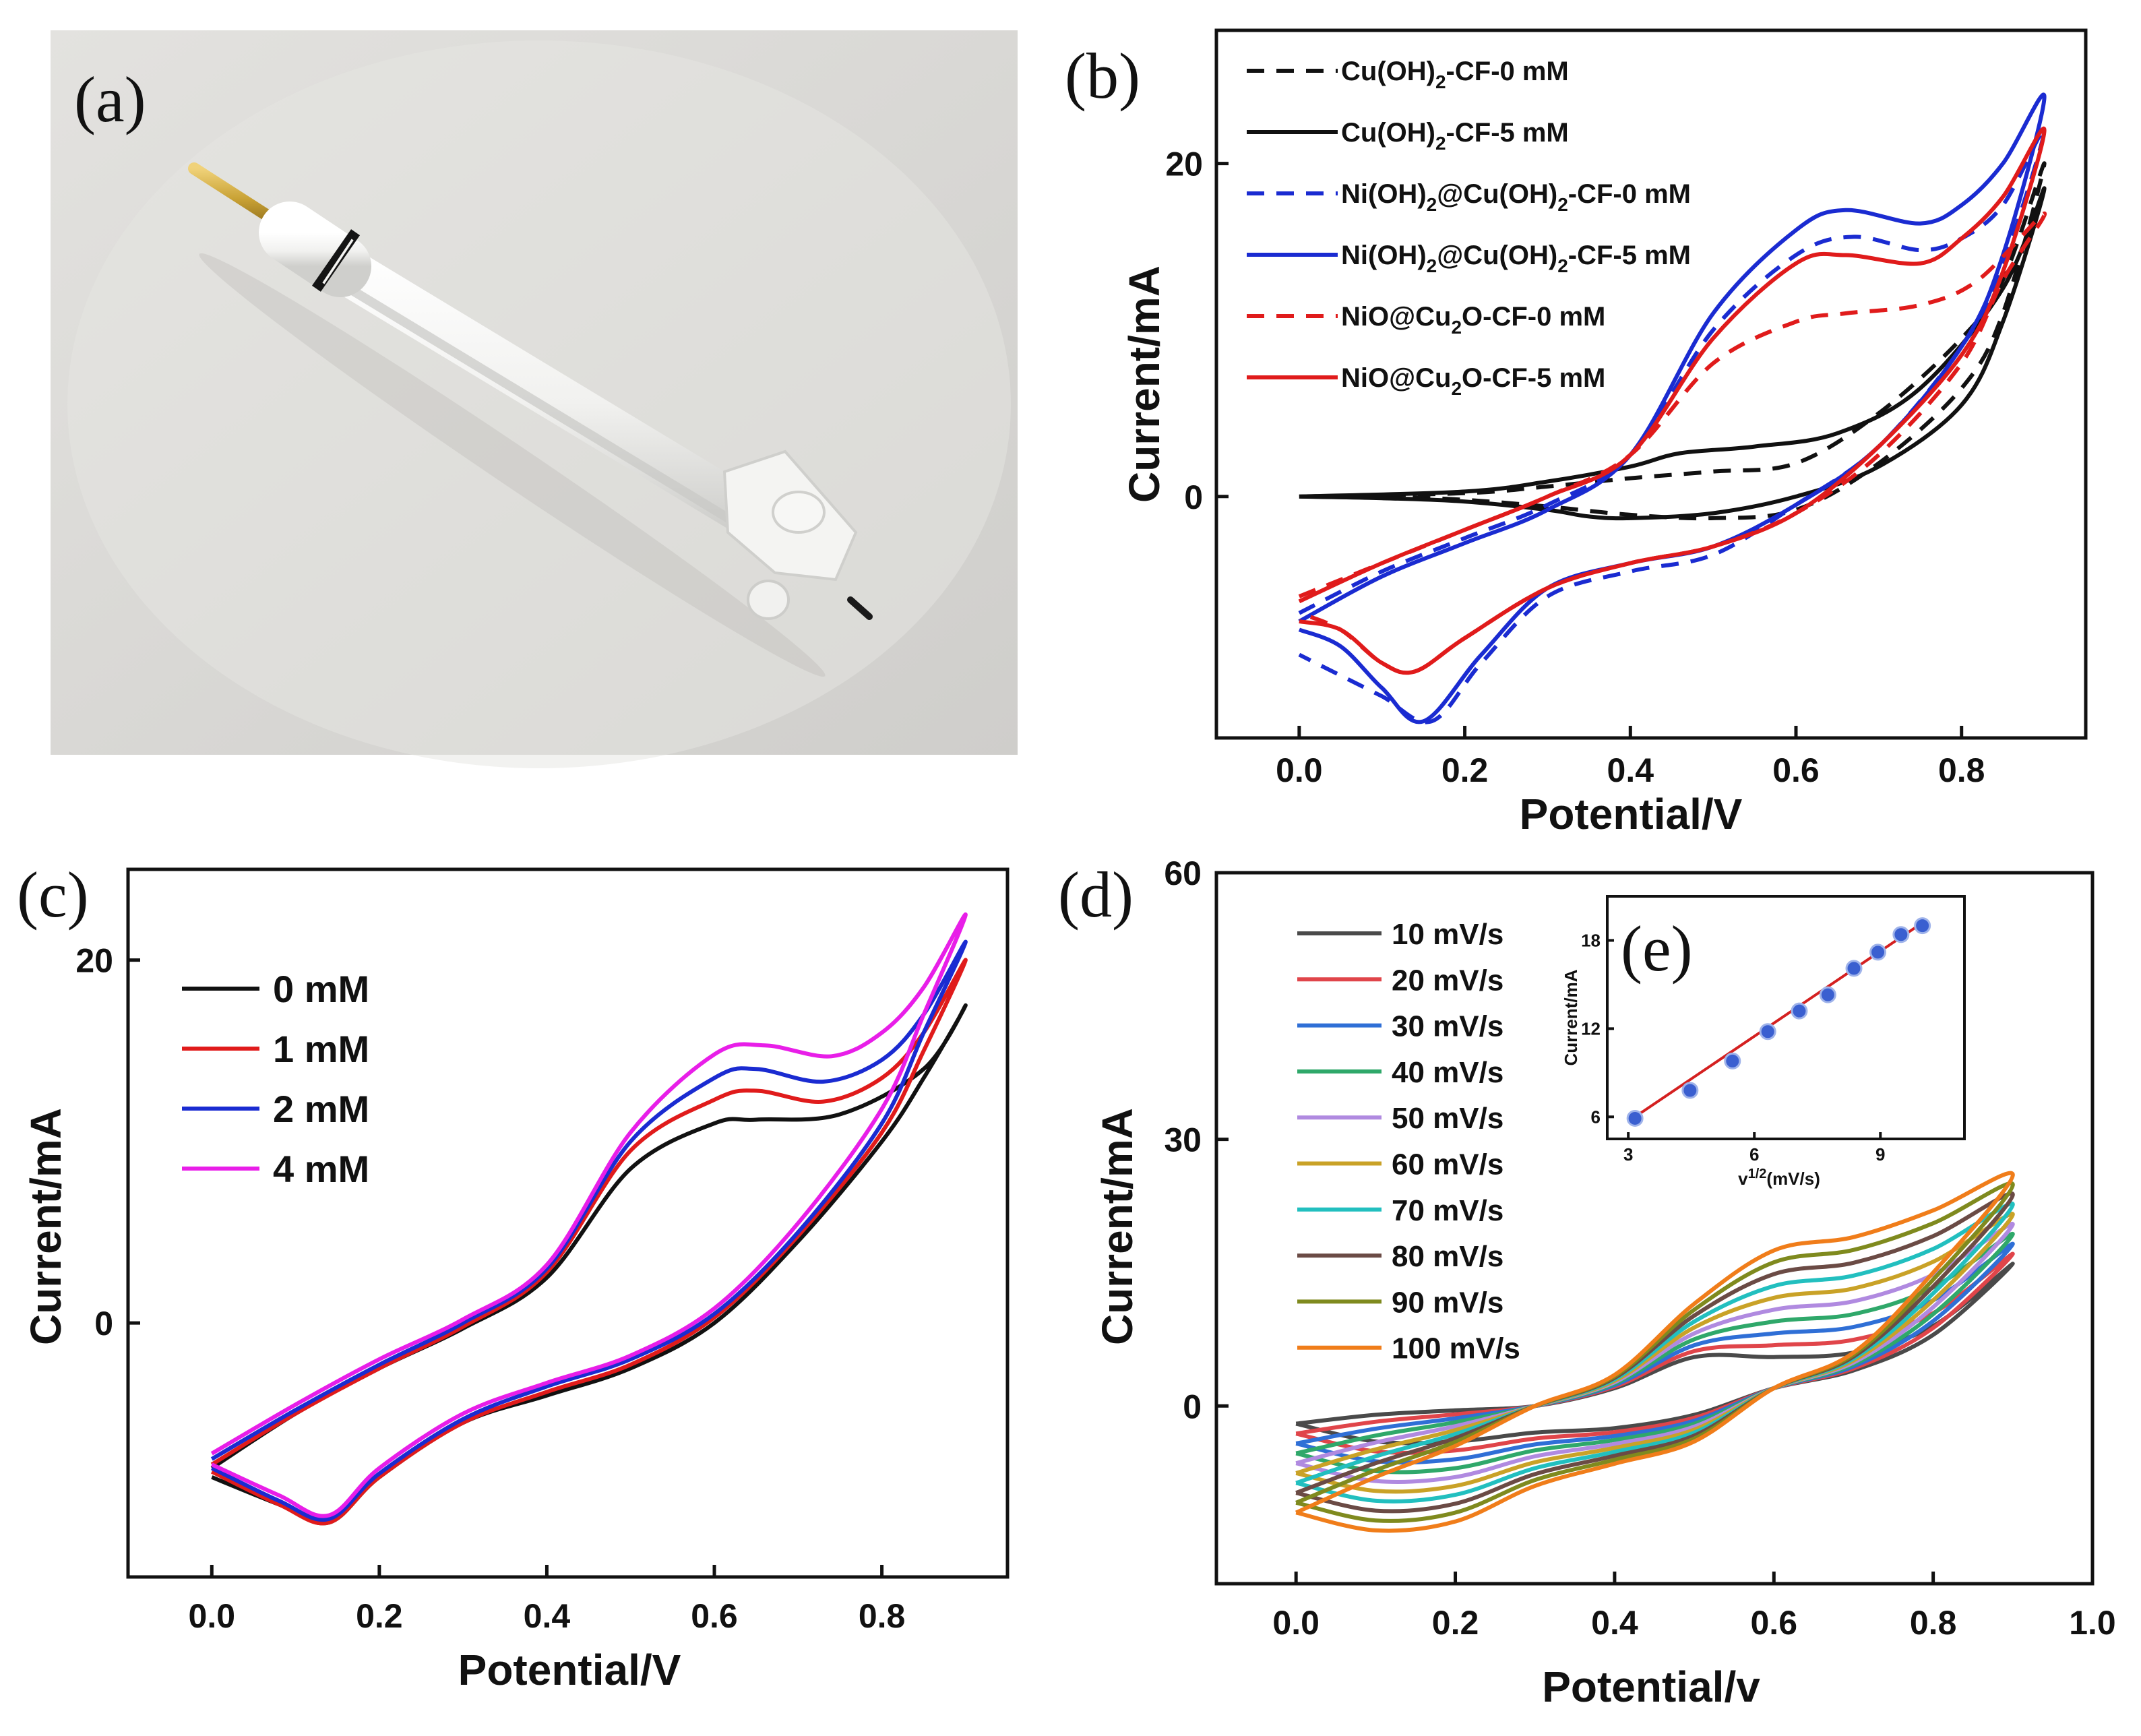  Describe the element at coordinates (1630, 194) in the screenshot. I see `legend-label-part: -CF-0 mM` at that location.